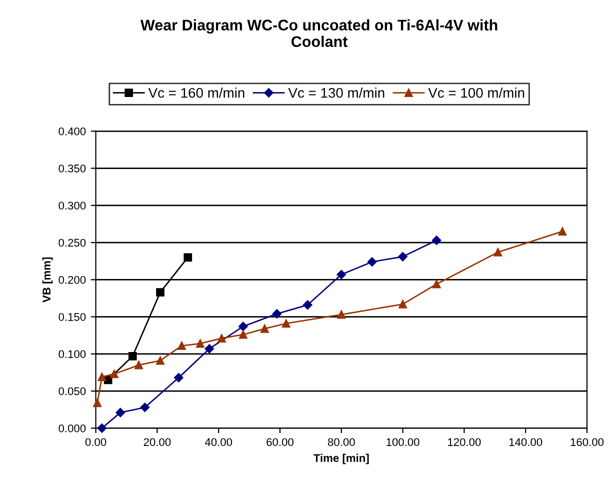 Image resolution: width=614 pixels, height=495 pixels. Describe the element at coordinates (476, 93) in the screenshot. I see `legend-label: Vc = 100 m/min` at that location.